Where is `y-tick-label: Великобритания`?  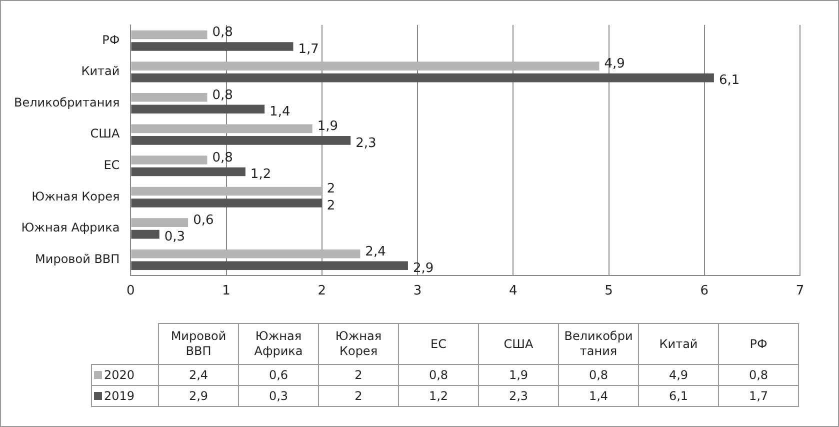 y-tick-label: Великобритания is located at coordinates (67, 102).